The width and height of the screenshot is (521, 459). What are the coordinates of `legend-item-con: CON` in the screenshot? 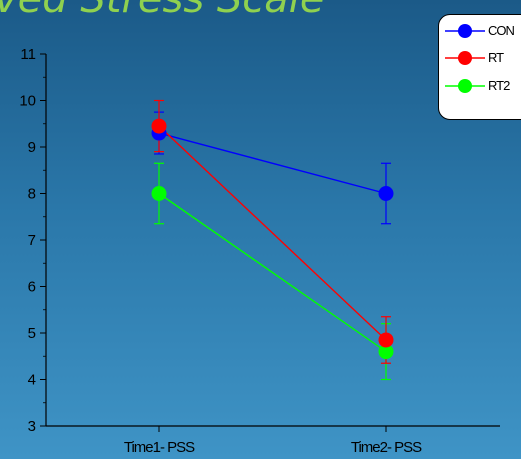 It's located at (482, 31).